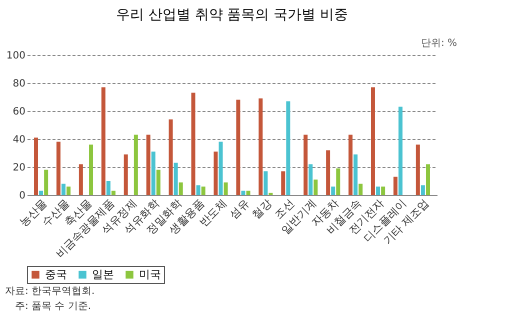 This screenshot has width=512, height=322. Describe the element at coordinates (50, 291) in the screenshot. I see `text: 자료: 한국무역협회.` at that location.